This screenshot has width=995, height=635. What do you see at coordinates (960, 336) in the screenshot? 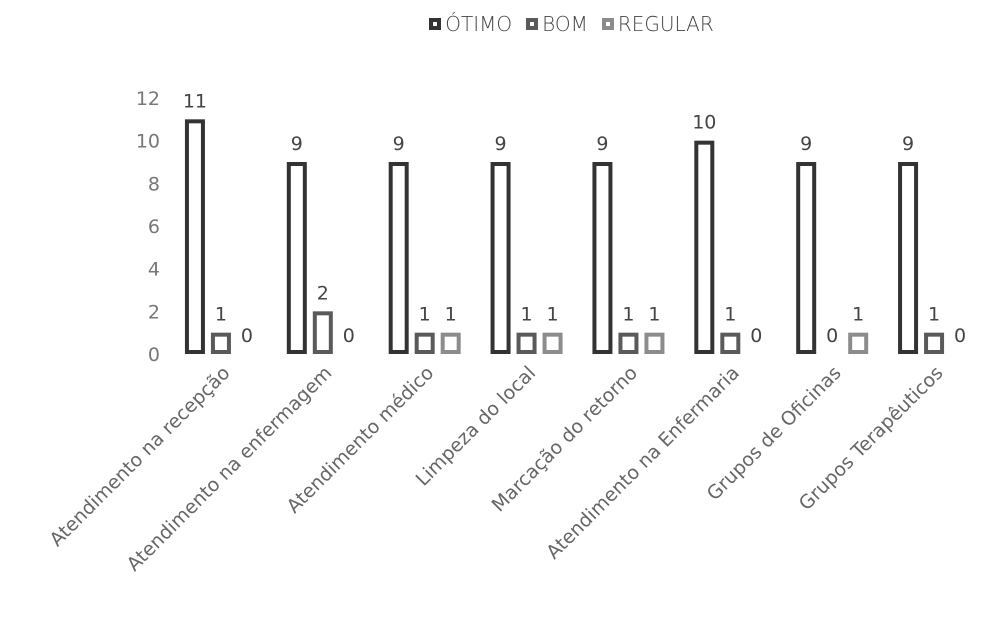
I see `data-label-2-7: 0` at bounding box center [960, 336].